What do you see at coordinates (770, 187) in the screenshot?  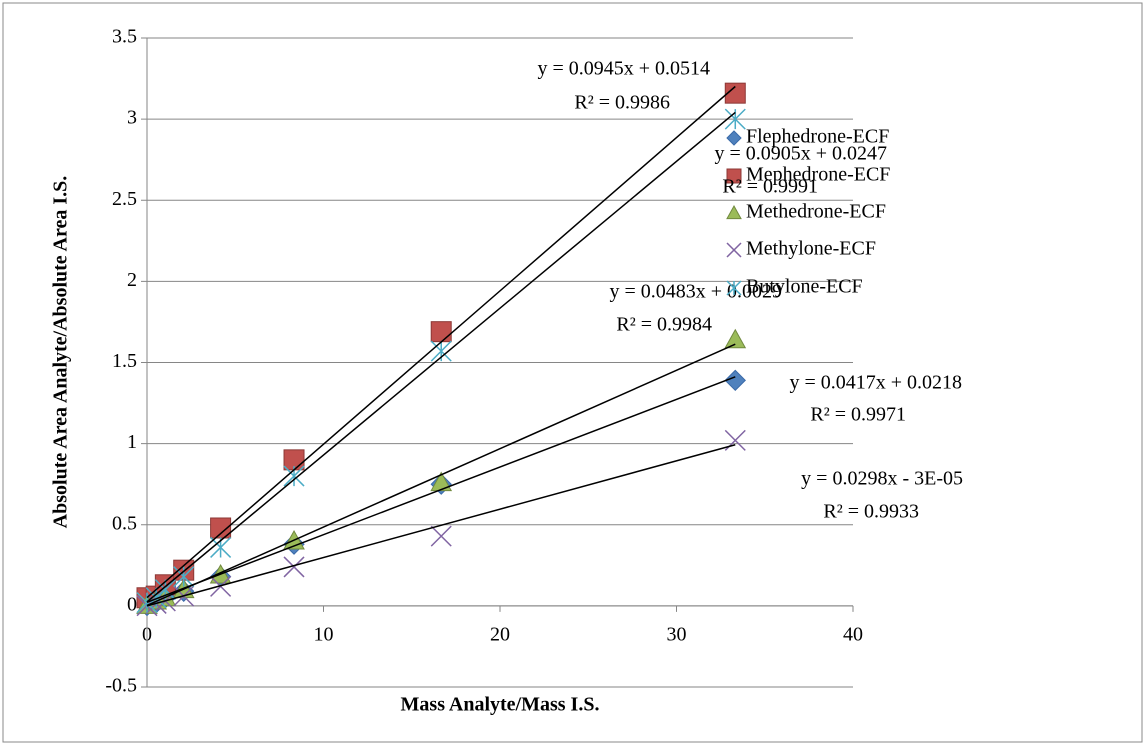 I see `trendline-r2: R² = 0.9991` at bounding box center [770, 187].